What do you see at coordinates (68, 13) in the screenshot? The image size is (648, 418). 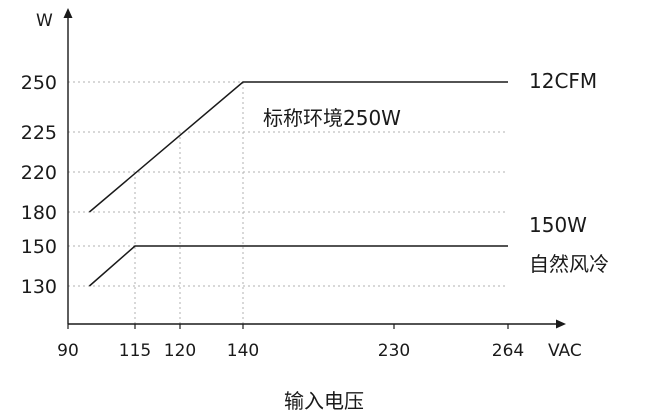 I see `y-axis-arrow` at bounding box center [68, 13].